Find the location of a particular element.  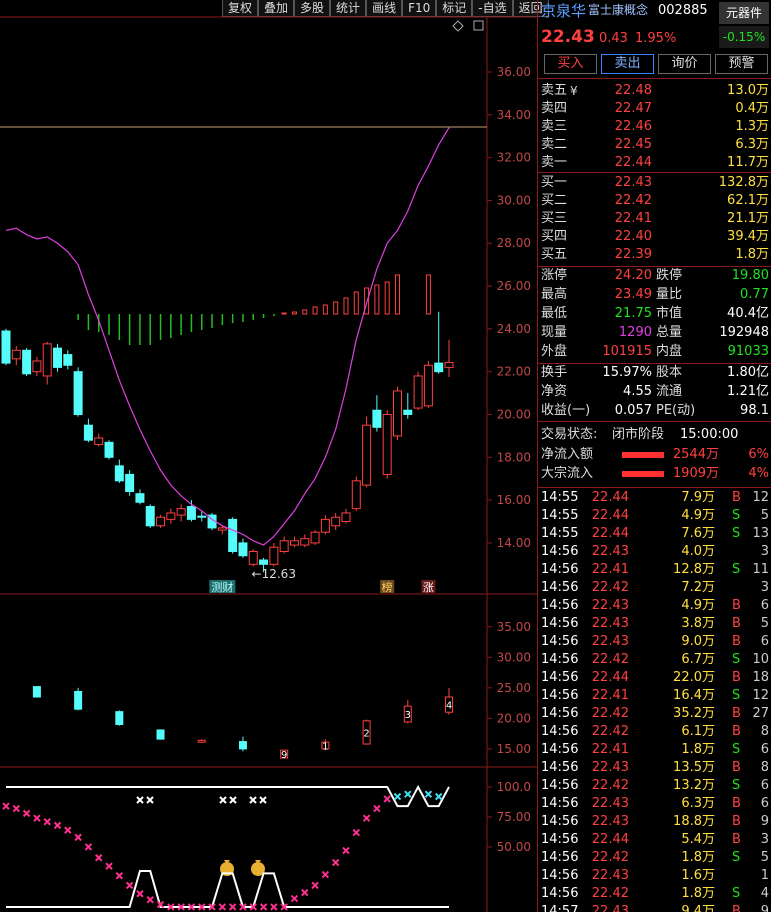

book-price: 22.43 is located at coordinates (633, 182).